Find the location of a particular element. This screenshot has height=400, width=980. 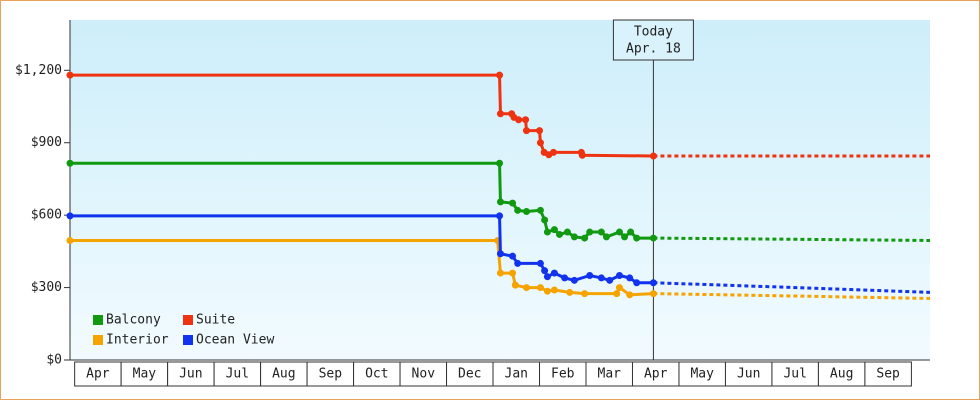

x-tick-label: Nov is located at coordinates (424, 374).